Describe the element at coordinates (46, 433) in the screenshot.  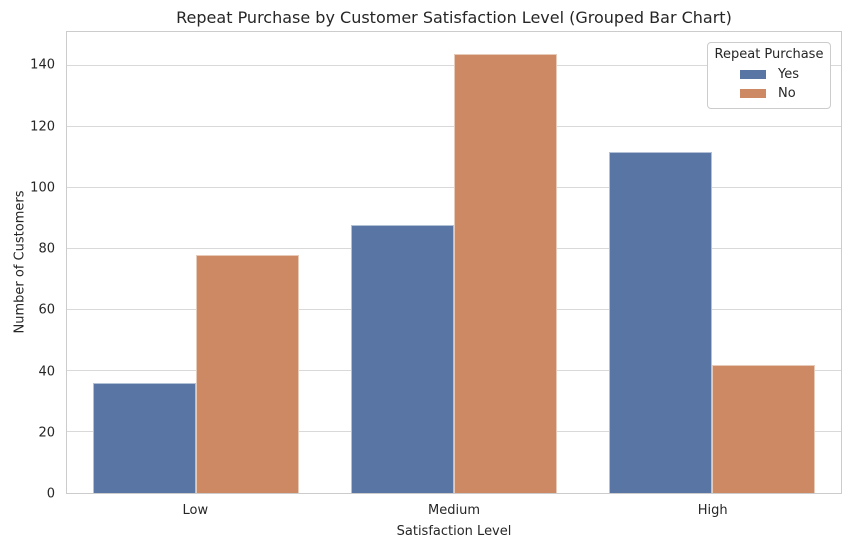
I see `y-tick-label: 20` at that location.